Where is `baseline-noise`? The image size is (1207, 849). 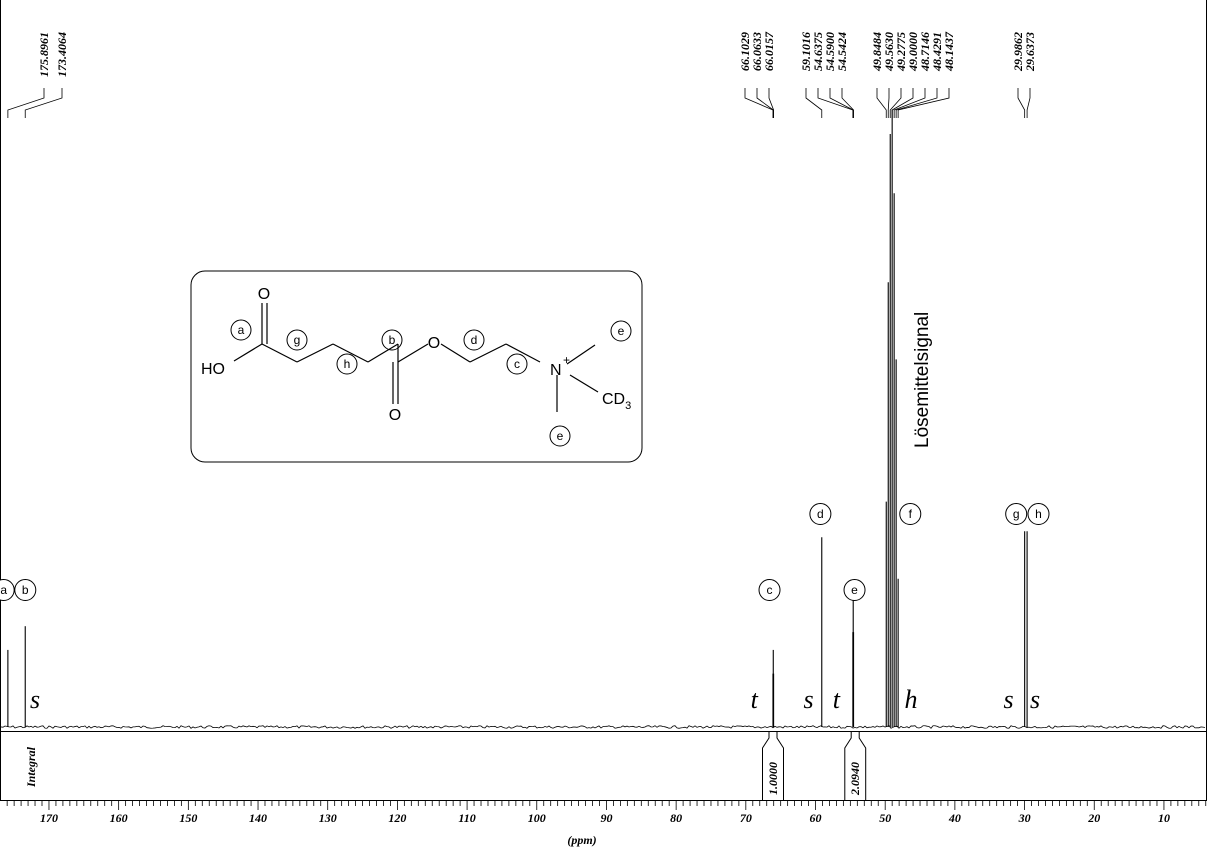
baseline-noise is located at coordinates (603, 727).